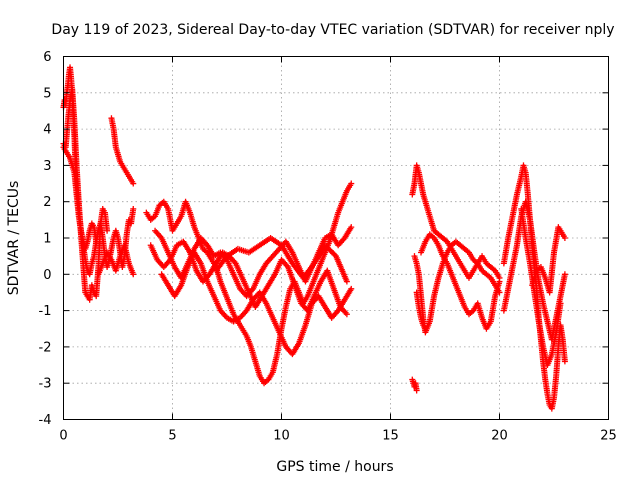 The width and height of the screenshot is (640, 480). I want to click on x-tick-label: 10, so click(281, 436).